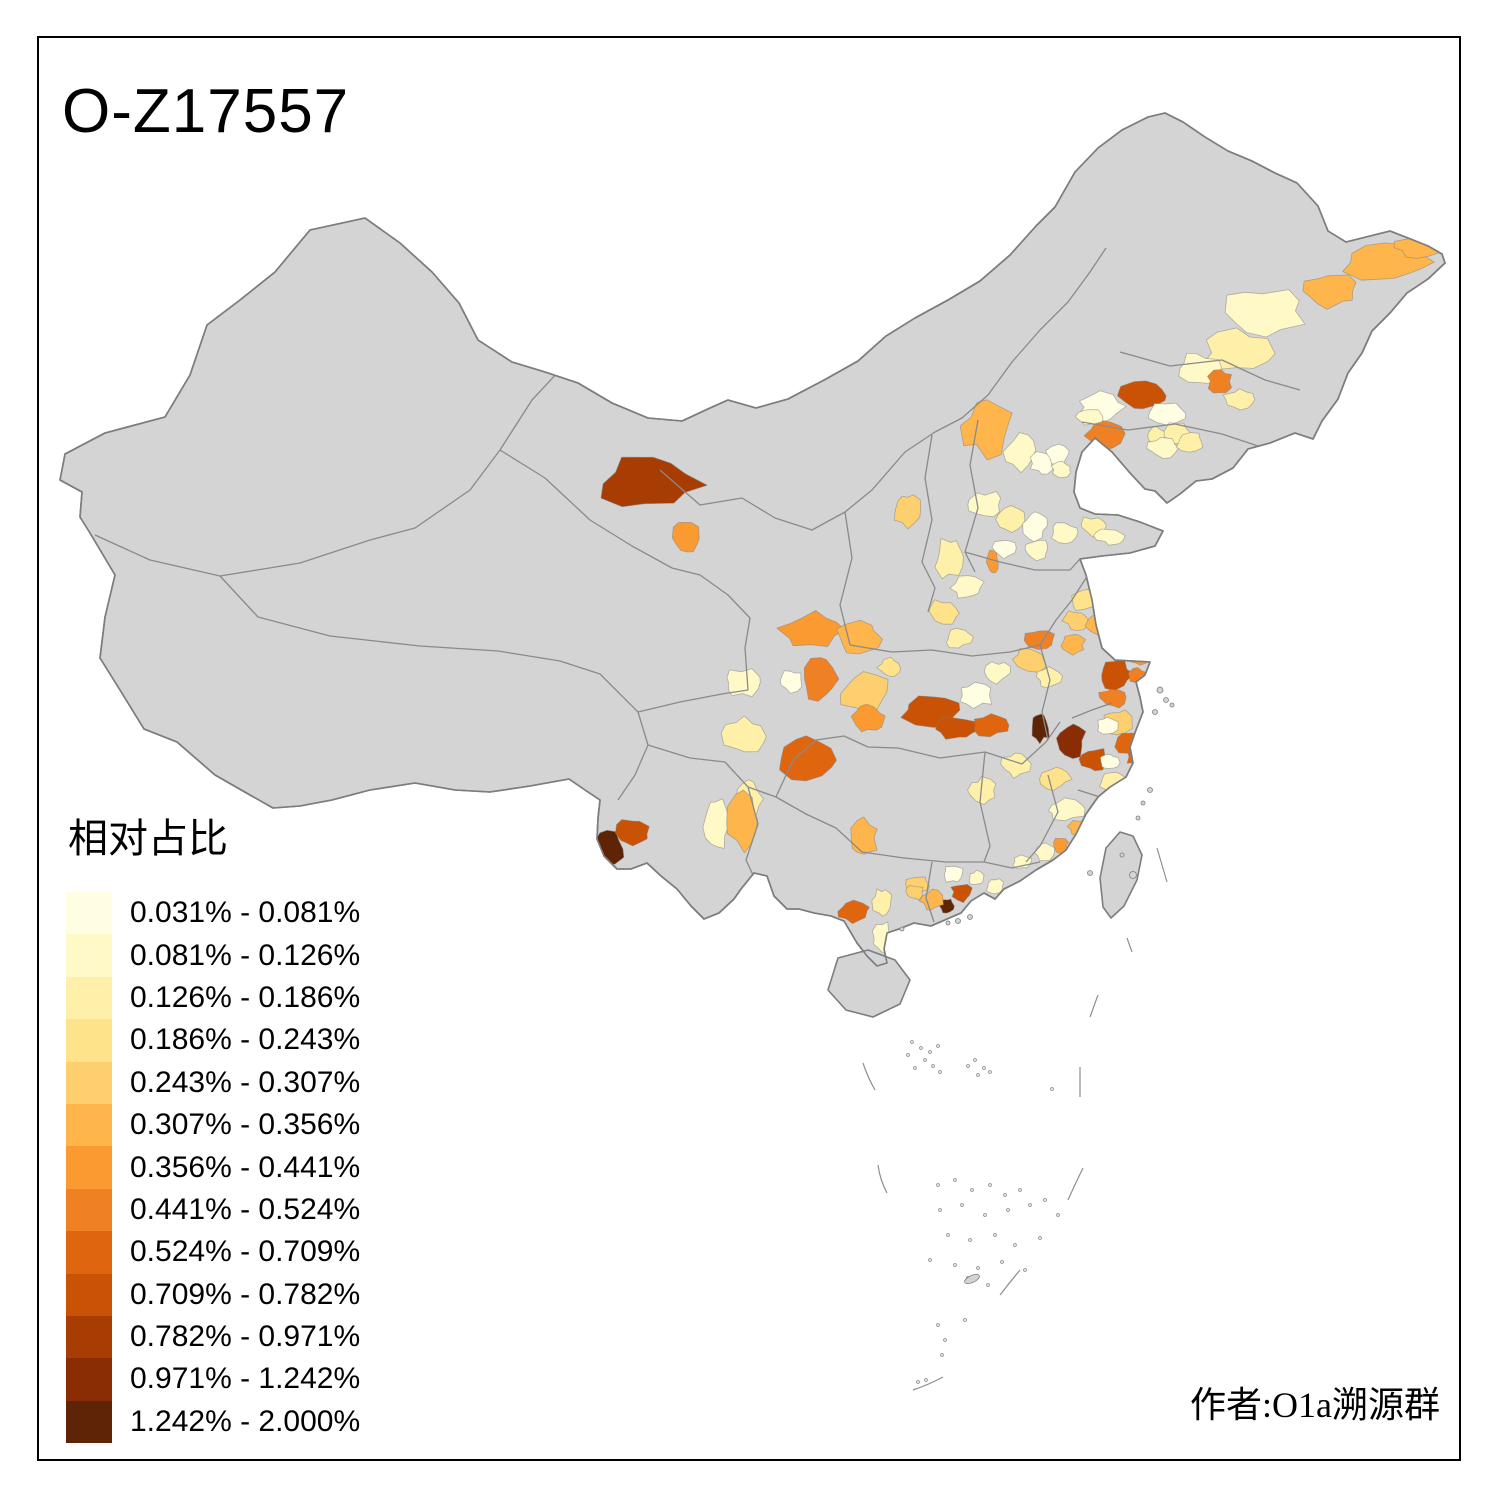 The height and width of the screenshot is (1500, 1500). What do you see at coordinates (213, 1294) in the screenshot?
I see `legend-item: 0.709% - 0.782%` at bounding box center [213, 1294].